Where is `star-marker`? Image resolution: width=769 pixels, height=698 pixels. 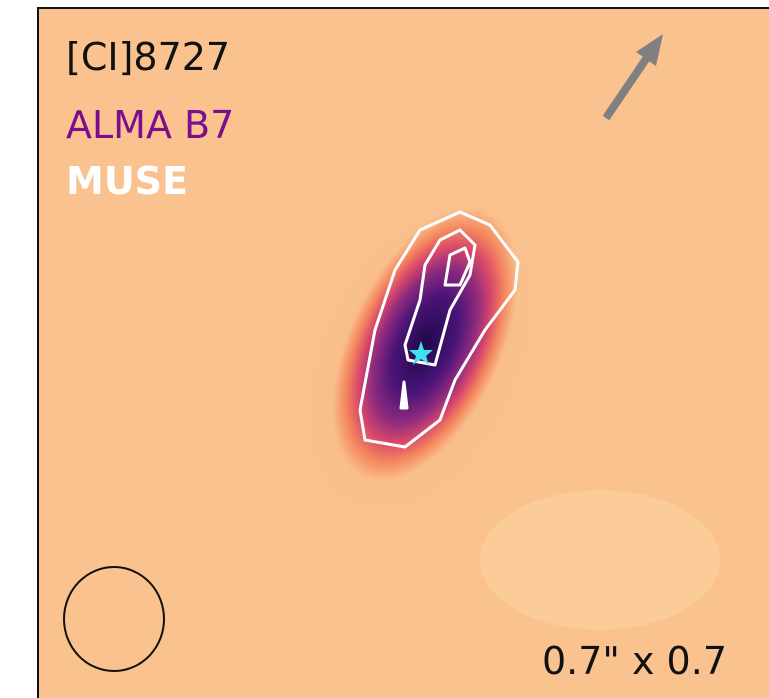
star-marker is located at coordinates (421, 353).